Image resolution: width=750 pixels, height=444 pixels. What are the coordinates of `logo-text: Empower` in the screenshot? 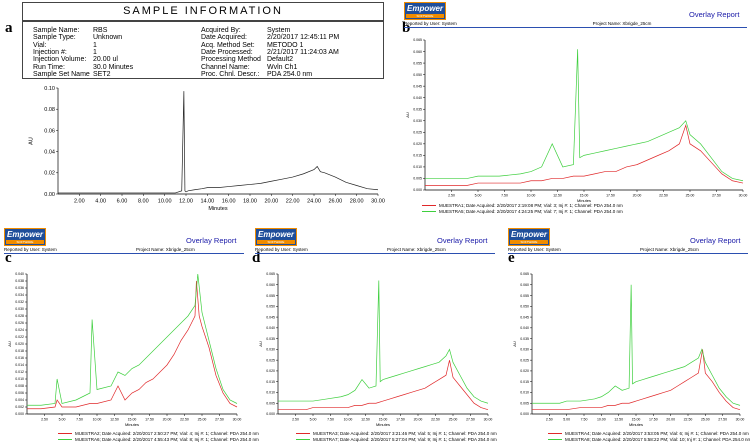 It's located at (529, 234).